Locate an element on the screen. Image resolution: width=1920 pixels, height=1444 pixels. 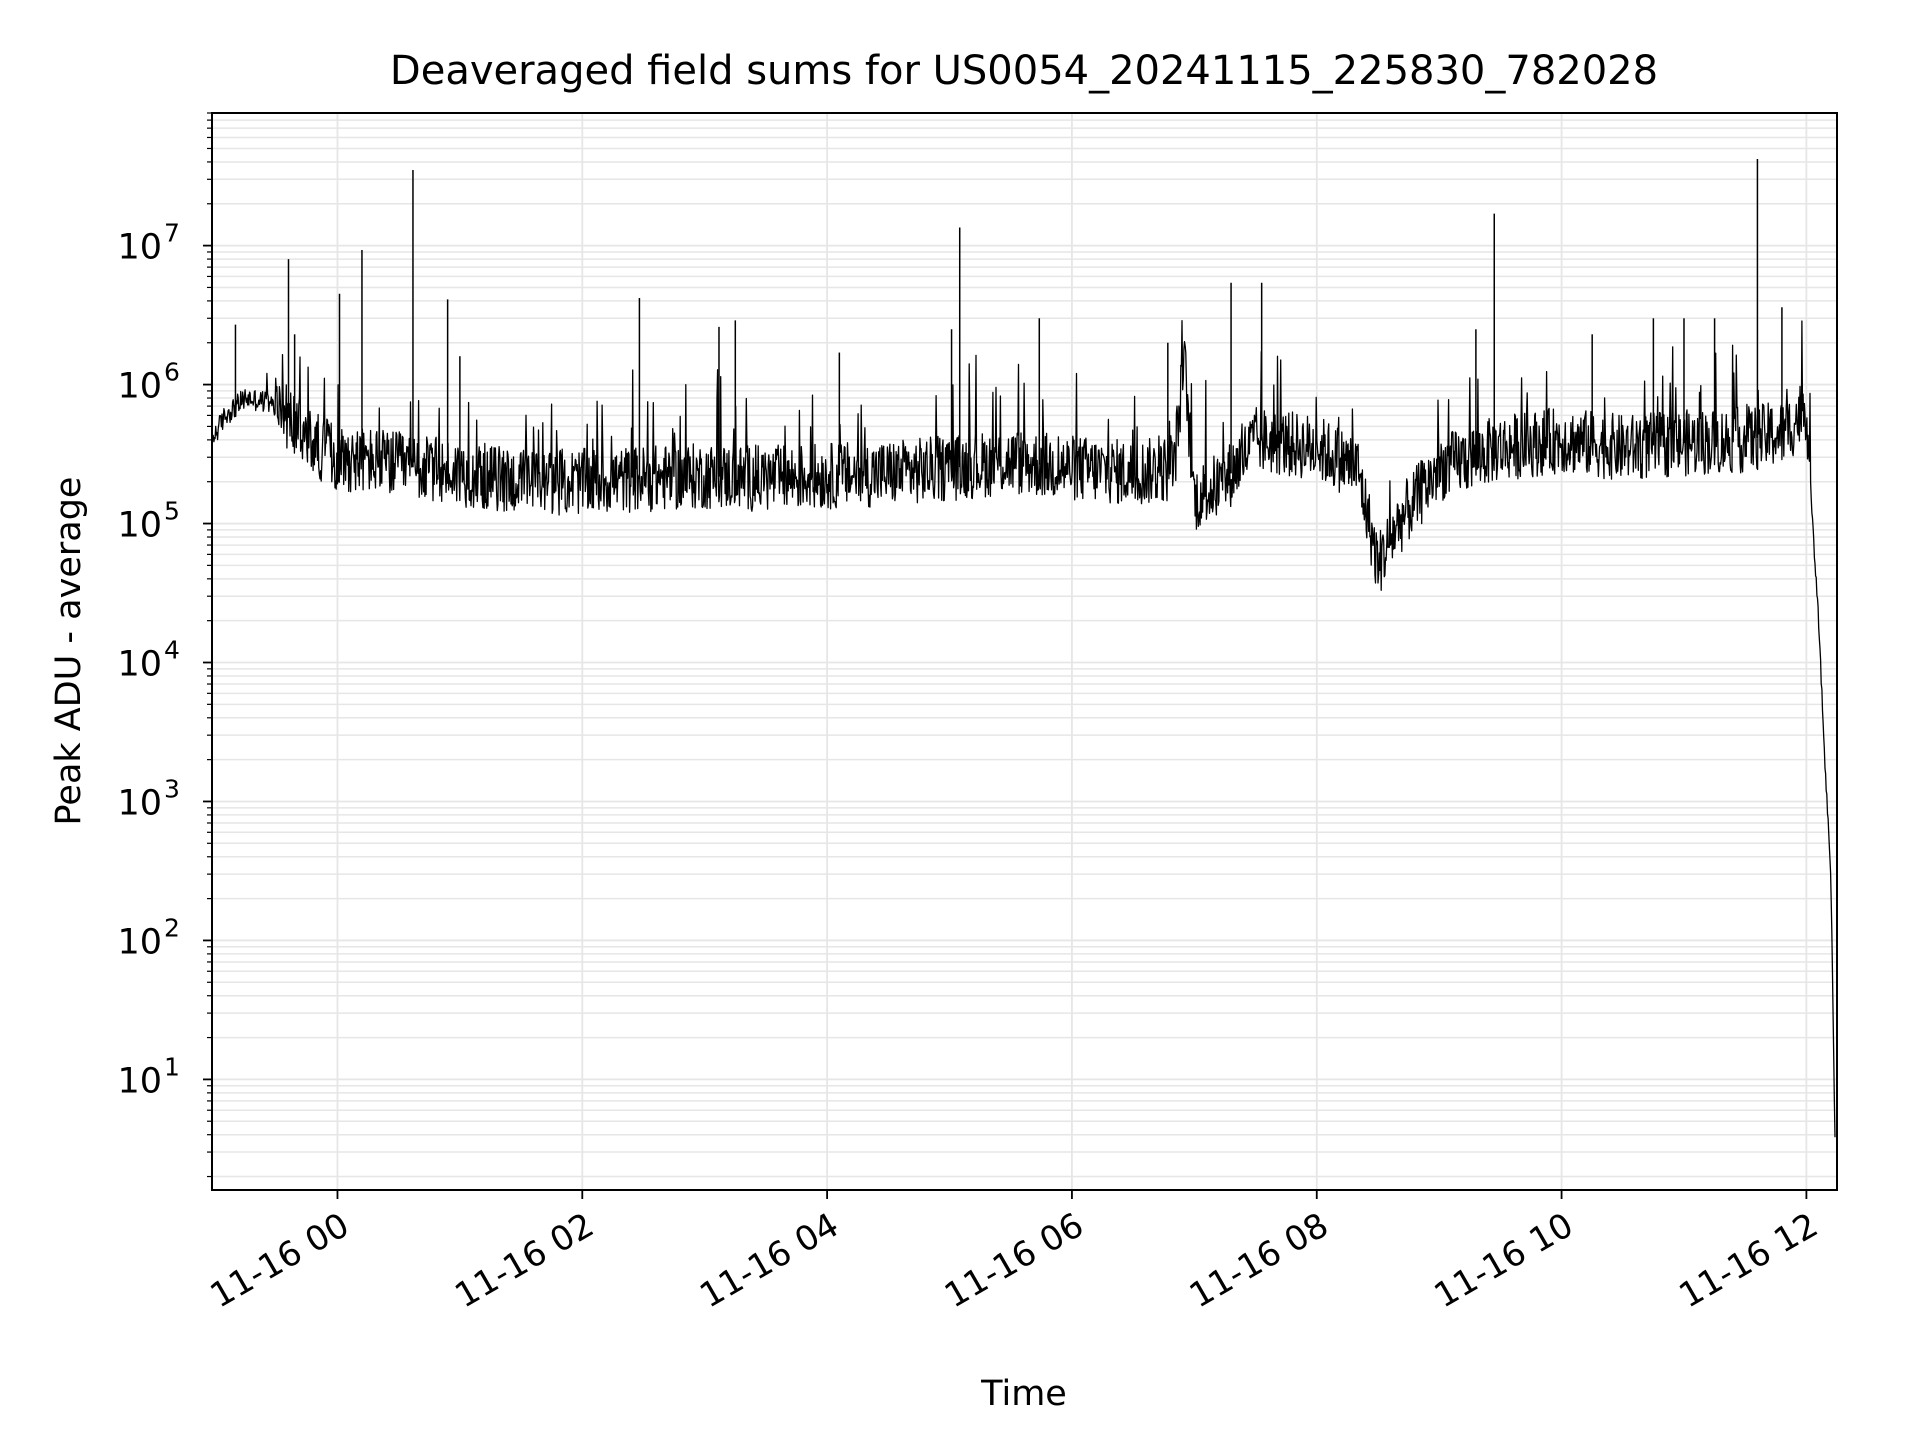
y-tick-label-exponent: 6 is located at coordinates (172, 372).